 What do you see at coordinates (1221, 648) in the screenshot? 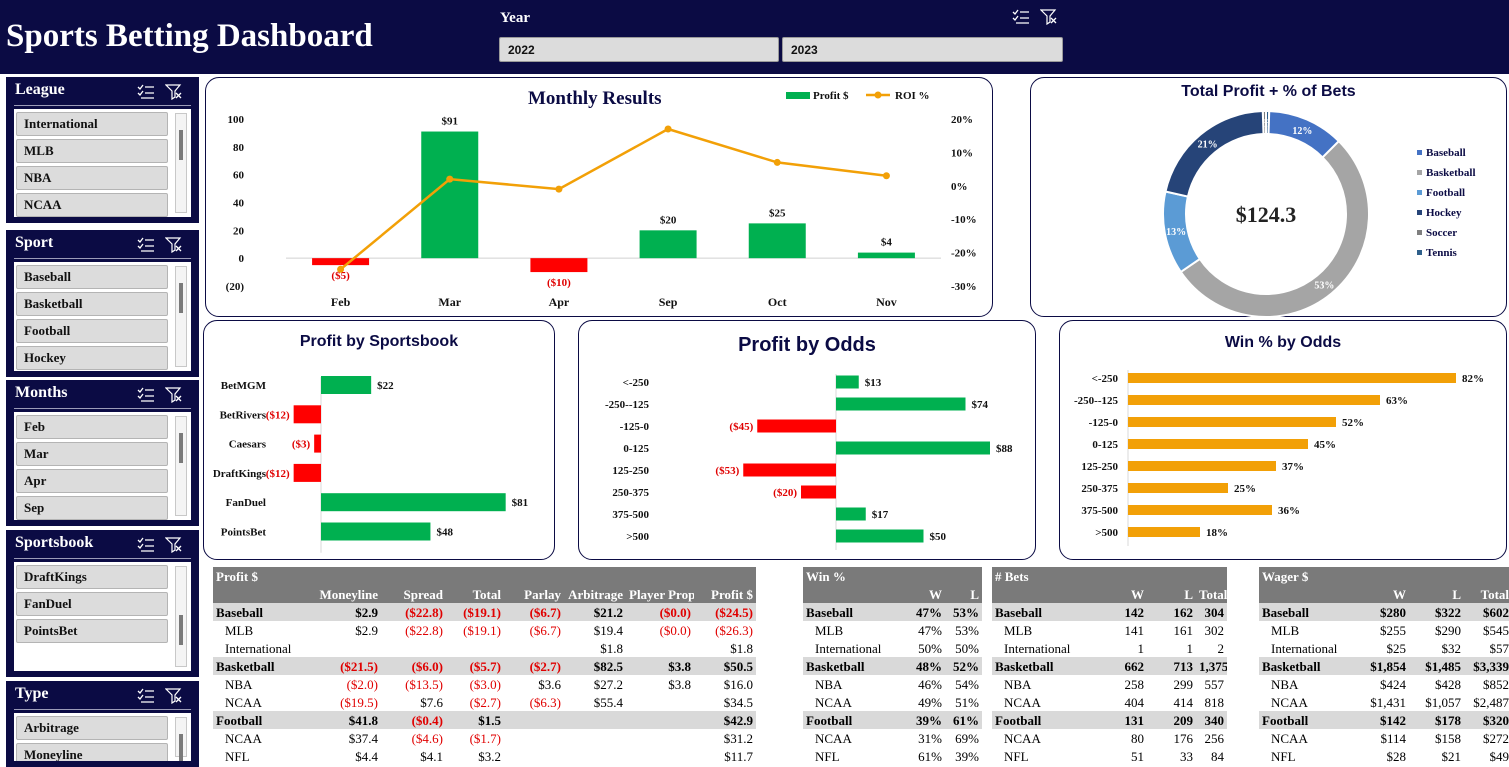
I see `table-cell: 2` at bounding box center [1221, 648].